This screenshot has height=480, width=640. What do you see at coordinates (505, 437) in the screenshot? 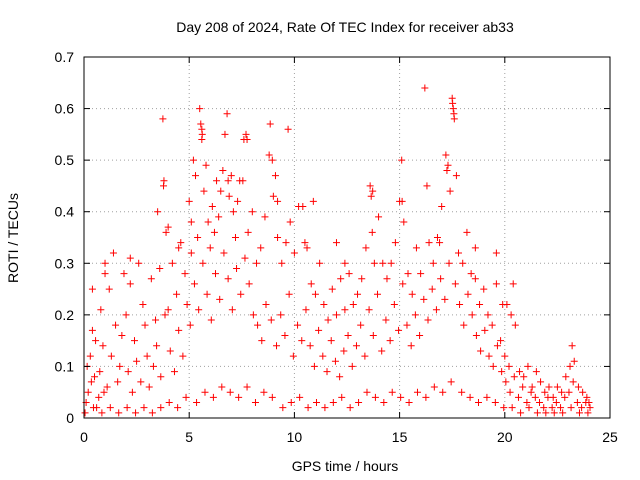
I see `x-tick-label: 20` at bounding box center [505, 437].